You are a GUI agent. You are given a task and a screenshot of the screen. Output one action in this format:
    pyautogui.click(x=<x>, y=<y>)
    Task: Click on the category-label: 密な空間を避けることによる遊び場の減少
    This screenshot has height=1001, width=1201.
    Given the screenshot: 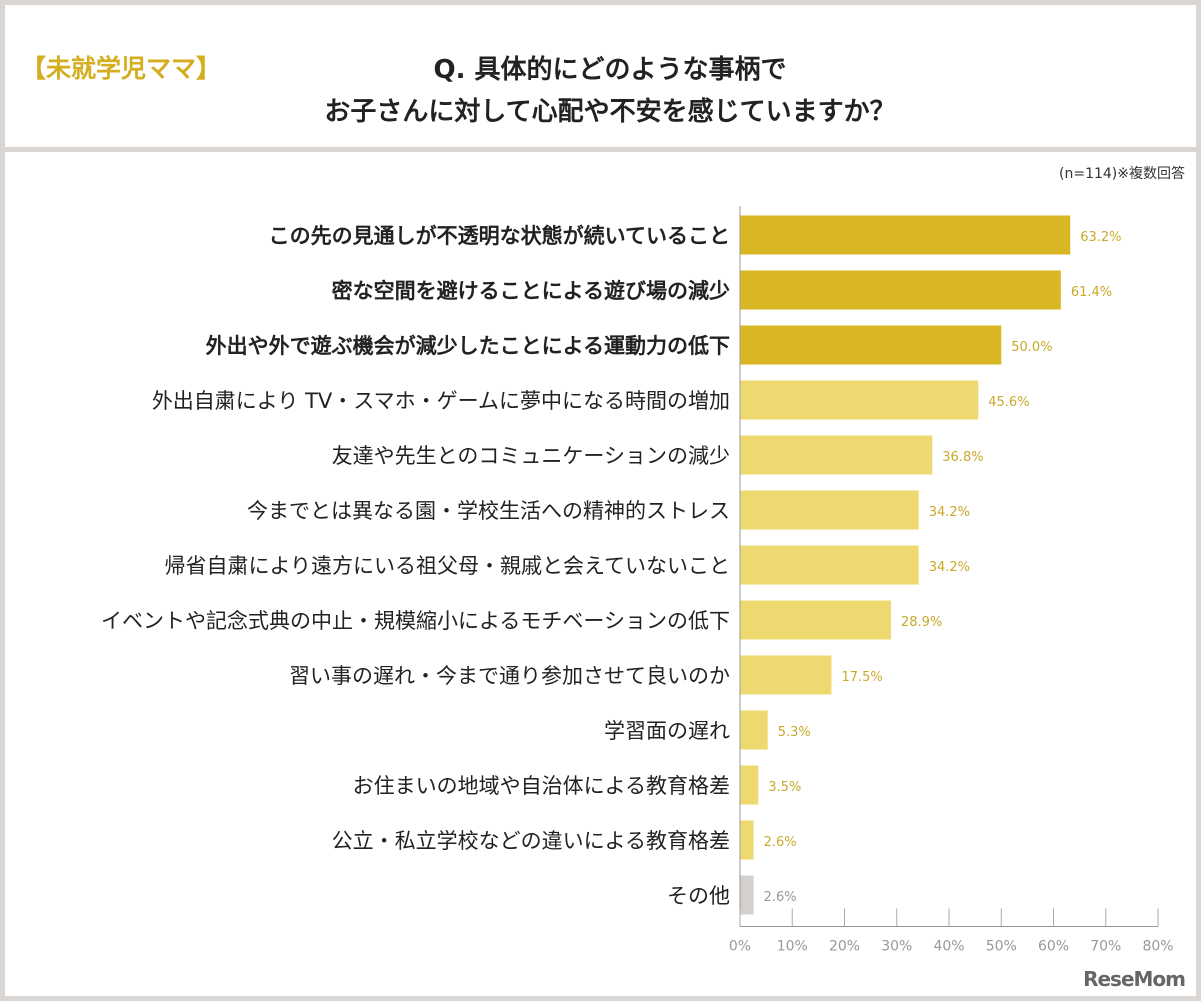 What is the action you would take?
    pyautogui.click(x=531, y=291)
    